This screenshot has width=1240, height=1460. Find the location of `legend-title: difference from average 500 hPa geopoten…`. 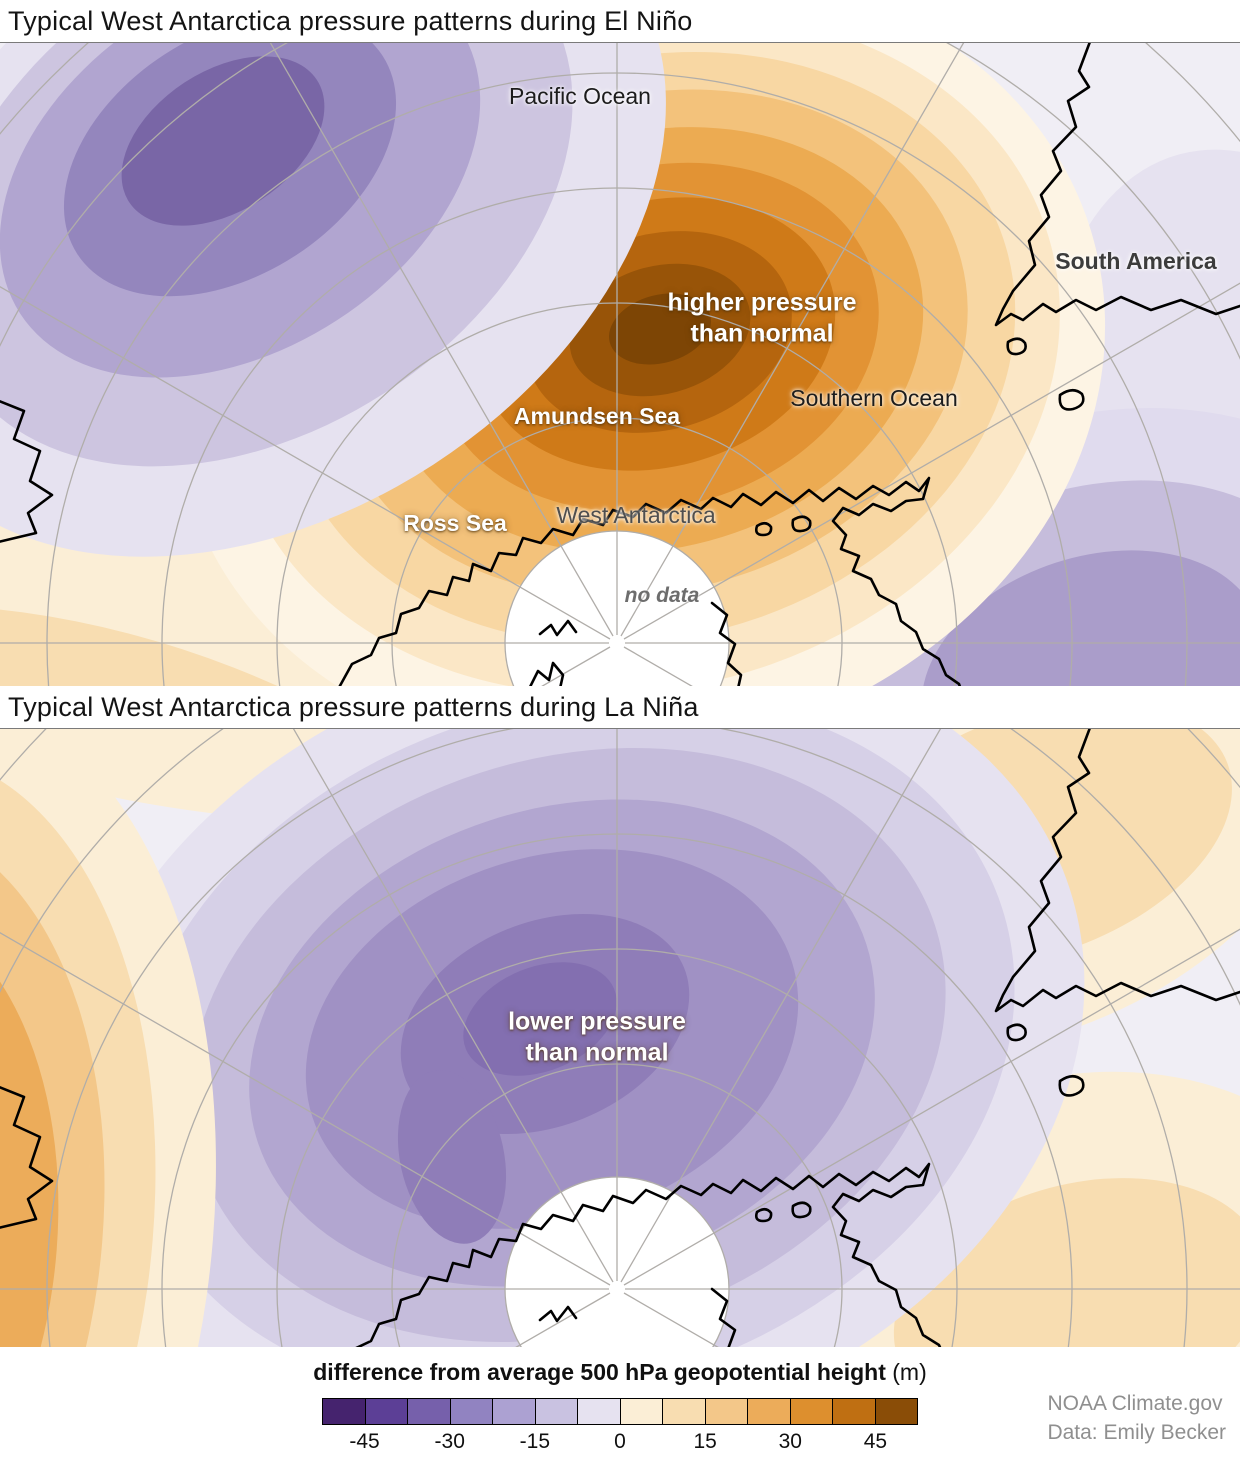

legend-title: difference from average 500 hPa geopoten… is located at coordinates (620, 1372).